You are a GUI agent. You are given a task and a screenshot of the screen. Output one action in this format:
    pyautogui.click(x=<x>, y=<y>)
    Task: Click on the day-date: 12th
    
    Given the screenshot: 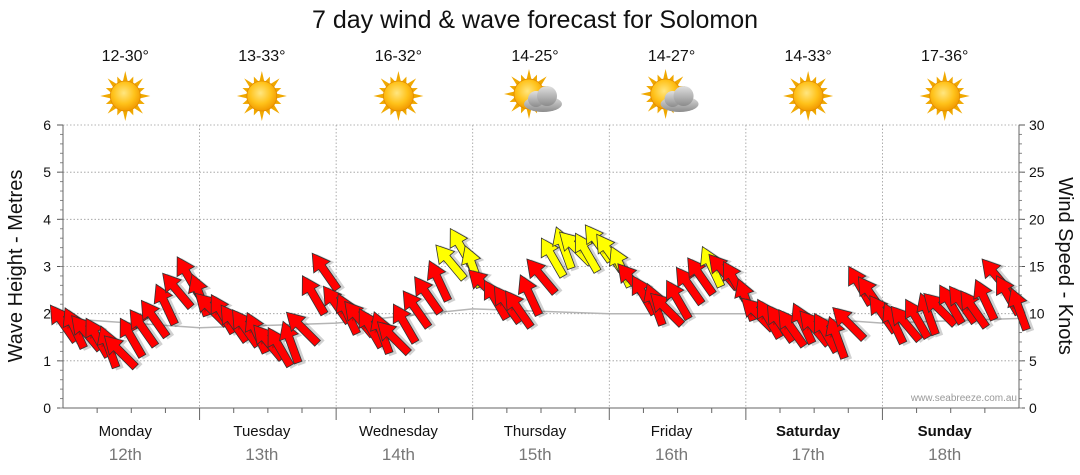 What is the action you would take?
    pyautogui.click(x=125, y=454)
    